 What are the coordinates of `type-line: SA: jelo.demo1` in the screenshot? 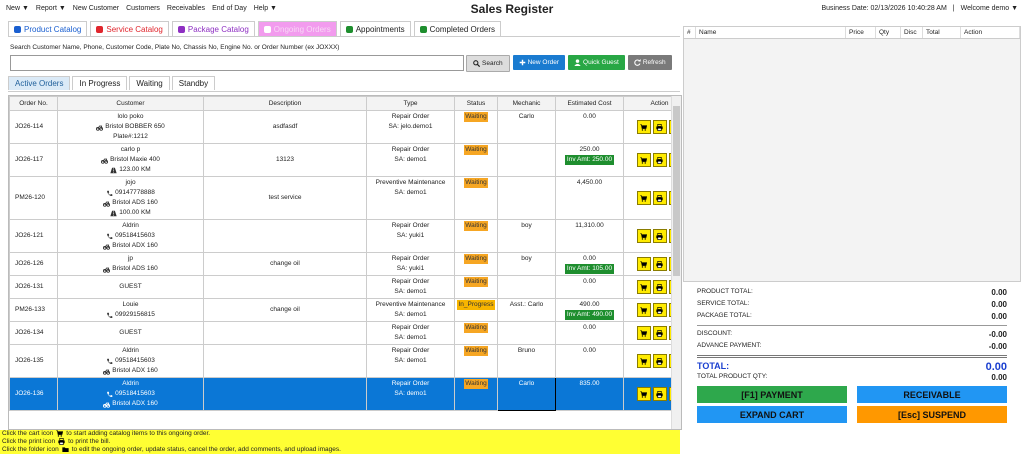 It's located at (410, 126).